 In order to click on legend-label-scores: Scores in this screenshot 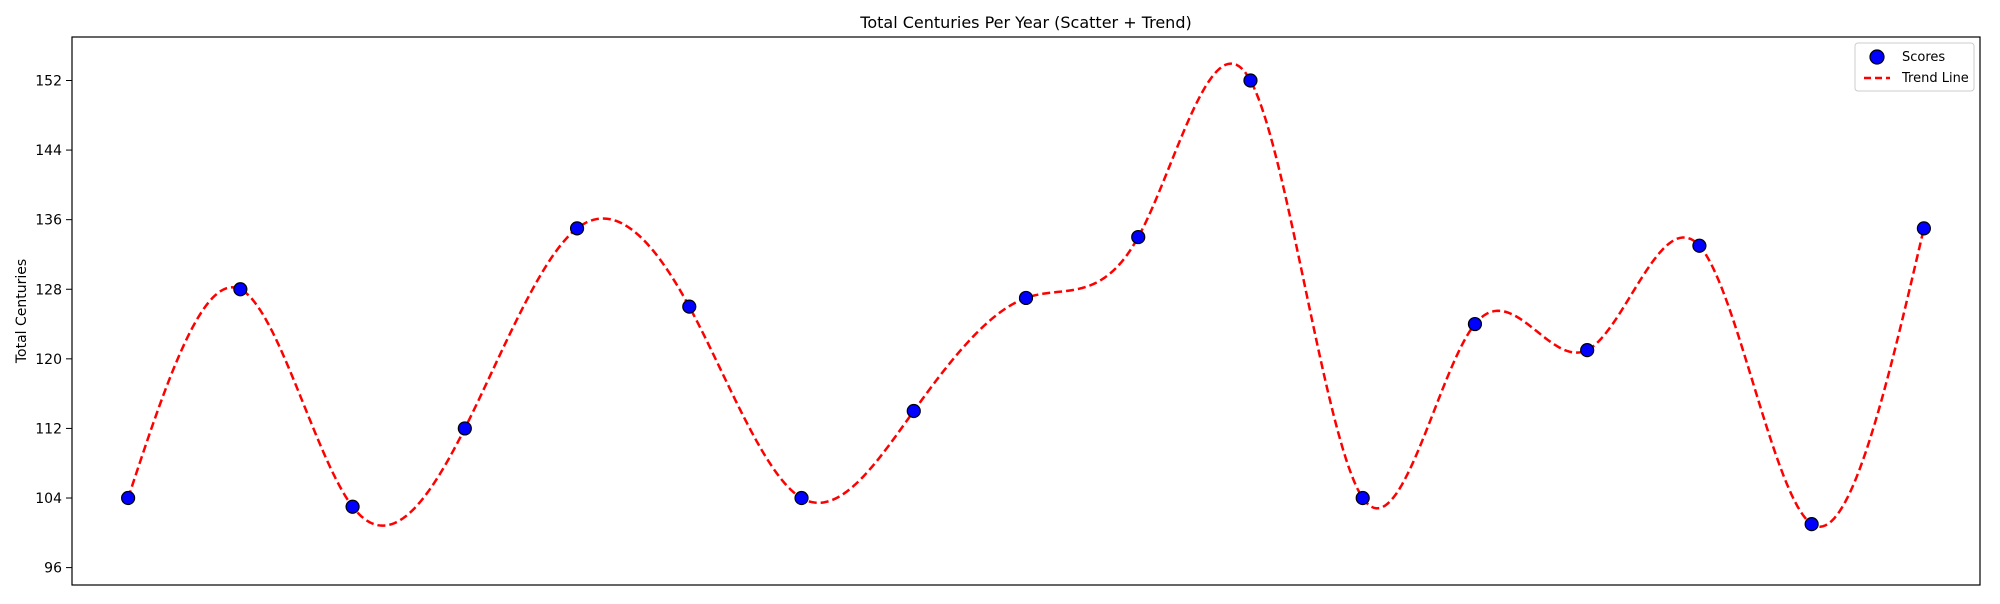, I will do `click(1923, 57)`.